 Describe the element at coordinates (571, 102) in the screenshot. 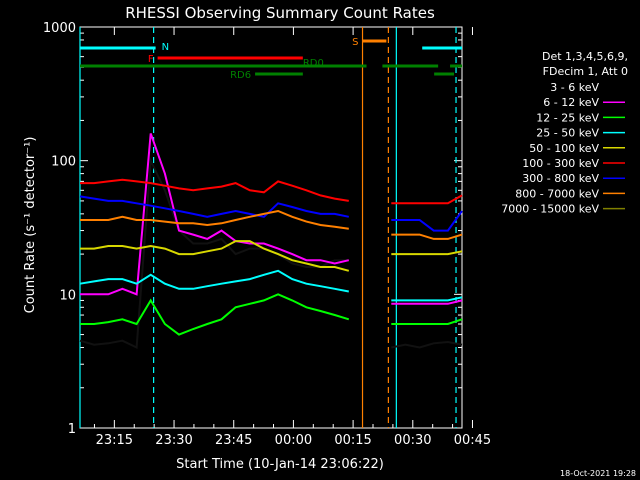

I see `legend-entry-label: 6 - 12 keV` at that location.